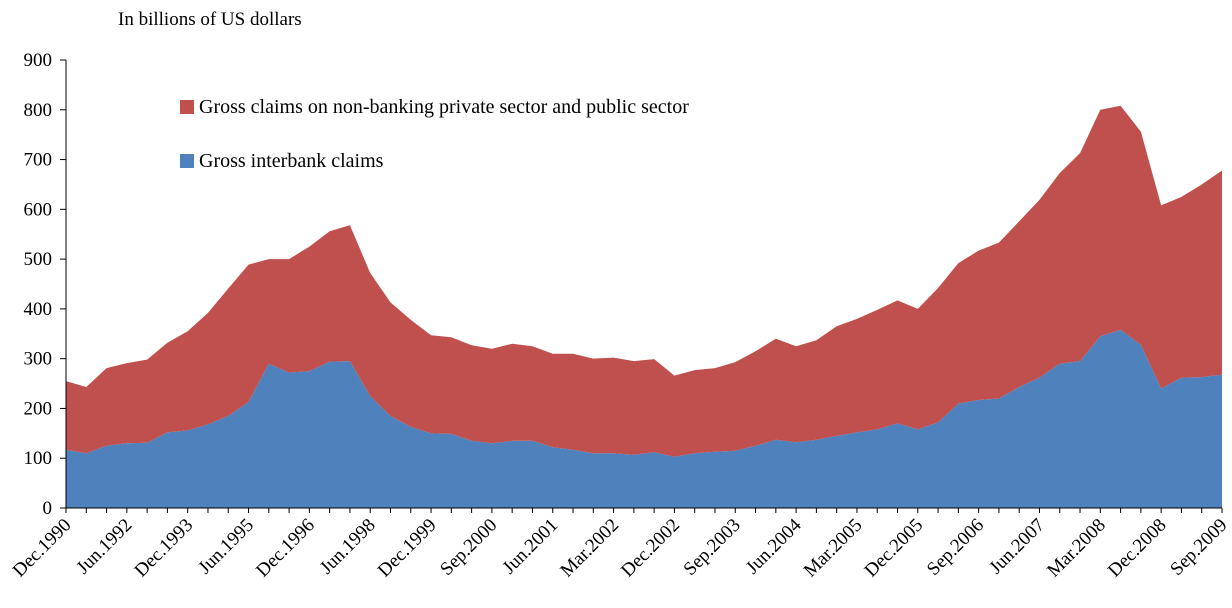 The width and height of the screenshot is (1232, 608). What do you see at coordinates (712, 547) in the screenshot?
I see `x-tick-label: Sep.2003` at bounding box center [712, 547].